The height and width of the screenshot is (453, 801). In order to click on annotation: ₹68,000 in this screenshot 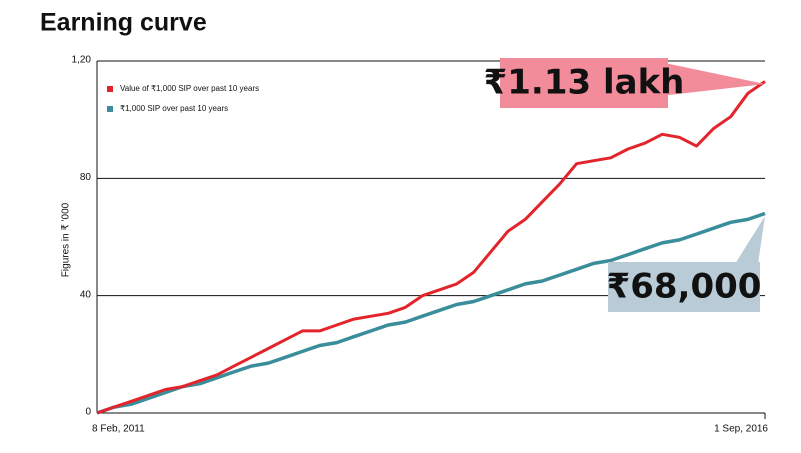, I will do `click(684, 287)`.